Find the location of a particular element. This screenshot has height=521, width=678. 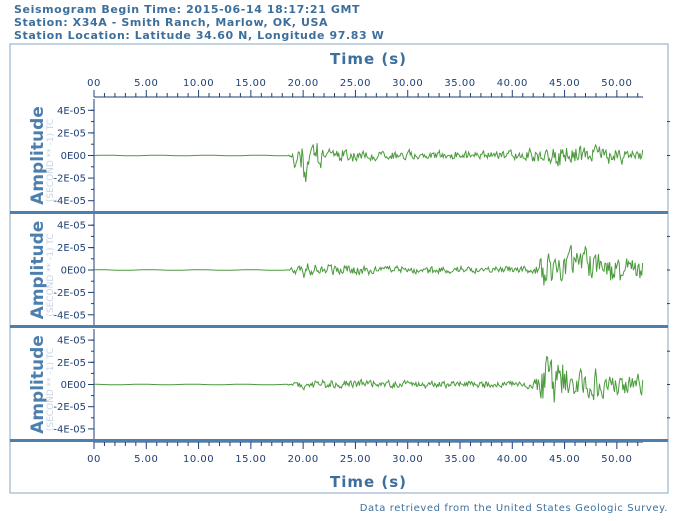

panel-2-y-tick-label: 4E-05 is located at coordinates (71, 226).